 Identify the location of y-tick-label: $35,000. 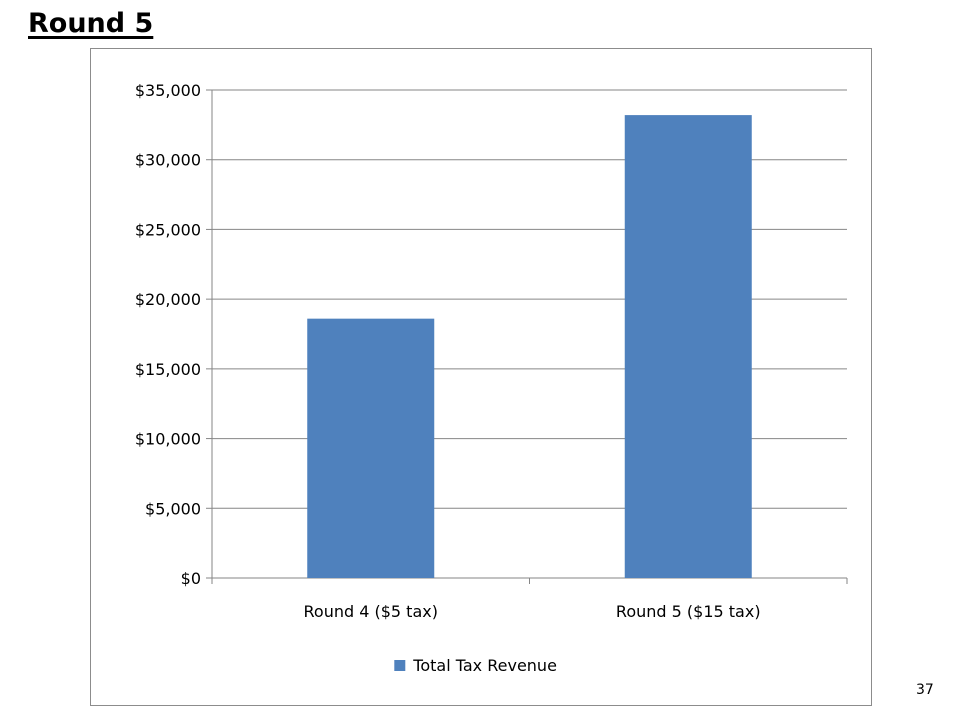
(168, 90).